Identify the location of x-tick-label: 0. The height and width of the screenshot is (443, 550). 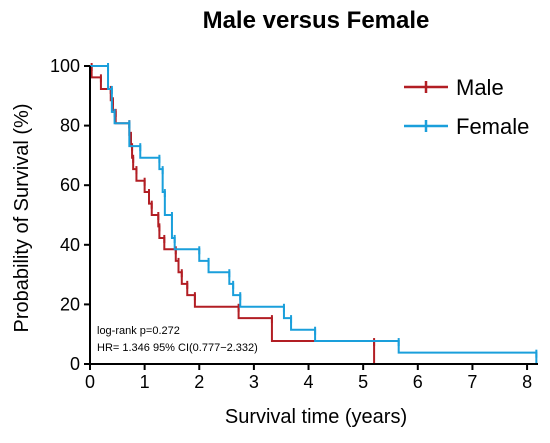
(90, 382).